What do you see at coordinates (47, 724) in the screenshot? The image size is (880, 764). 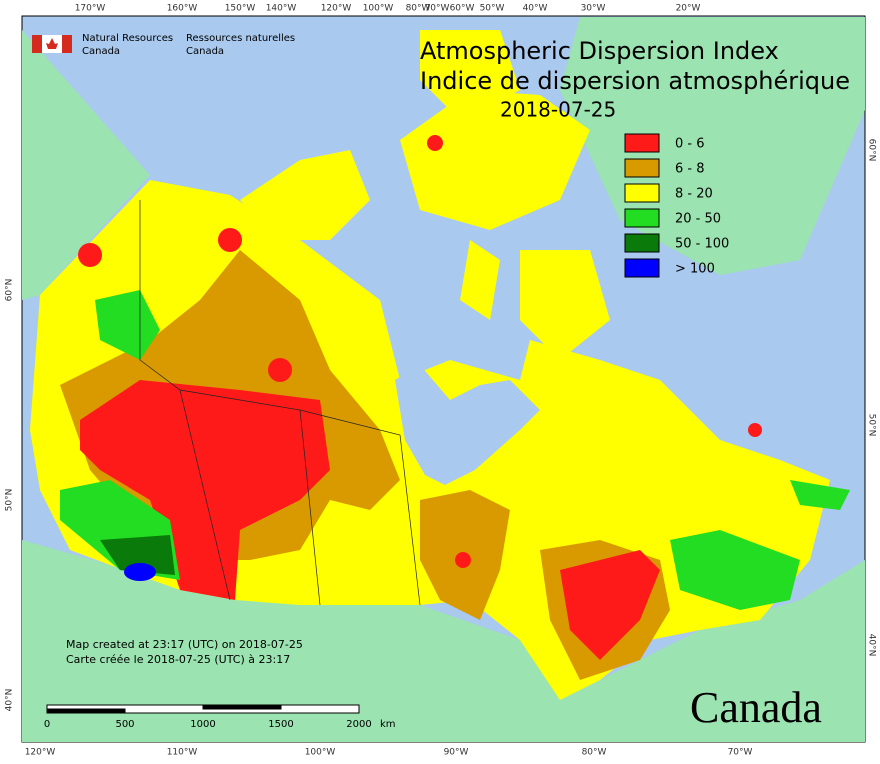 I see `scale-label: 0` at bounding box center [47, 724].